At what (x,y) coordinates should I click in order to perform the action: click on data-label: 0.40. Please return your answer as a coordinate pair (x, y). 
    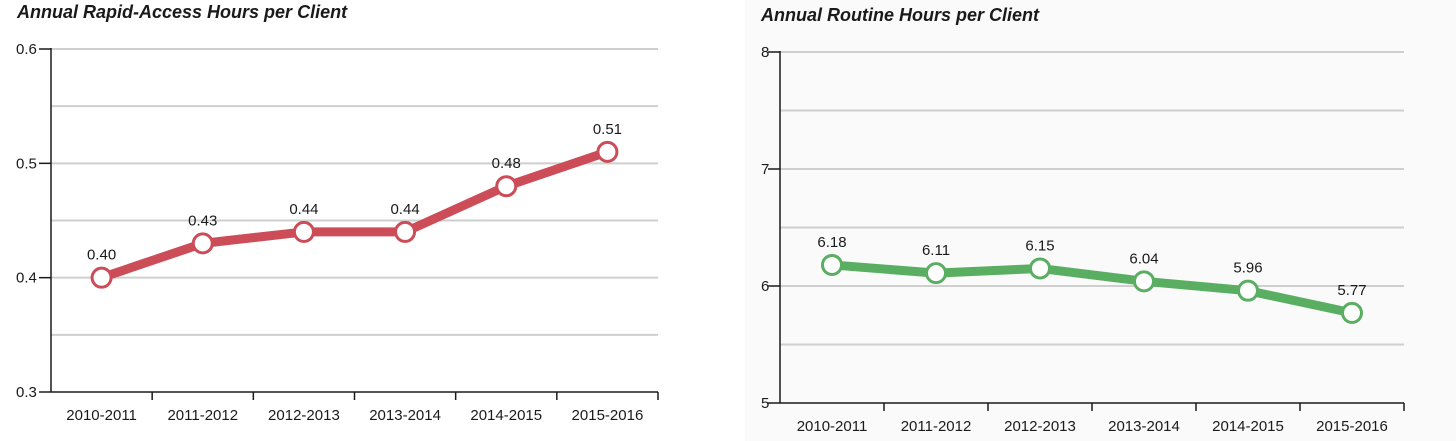
    Looking at the image, I should click on (101, 255).